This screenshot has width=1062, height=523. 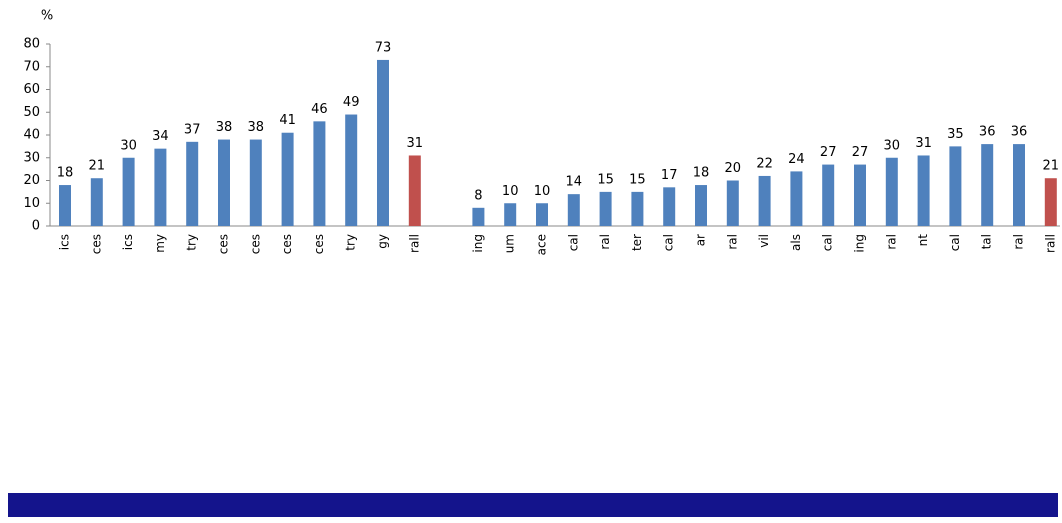 I want to click on x-tick-label: als, so click(x=796, y=242).